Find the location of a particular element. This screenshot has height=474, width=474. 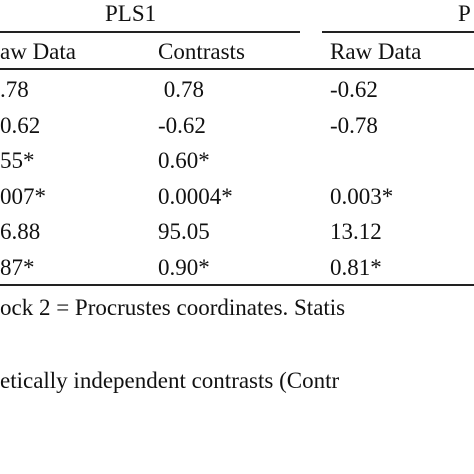

cell: 0.90* is located at coordinates (184, 267).